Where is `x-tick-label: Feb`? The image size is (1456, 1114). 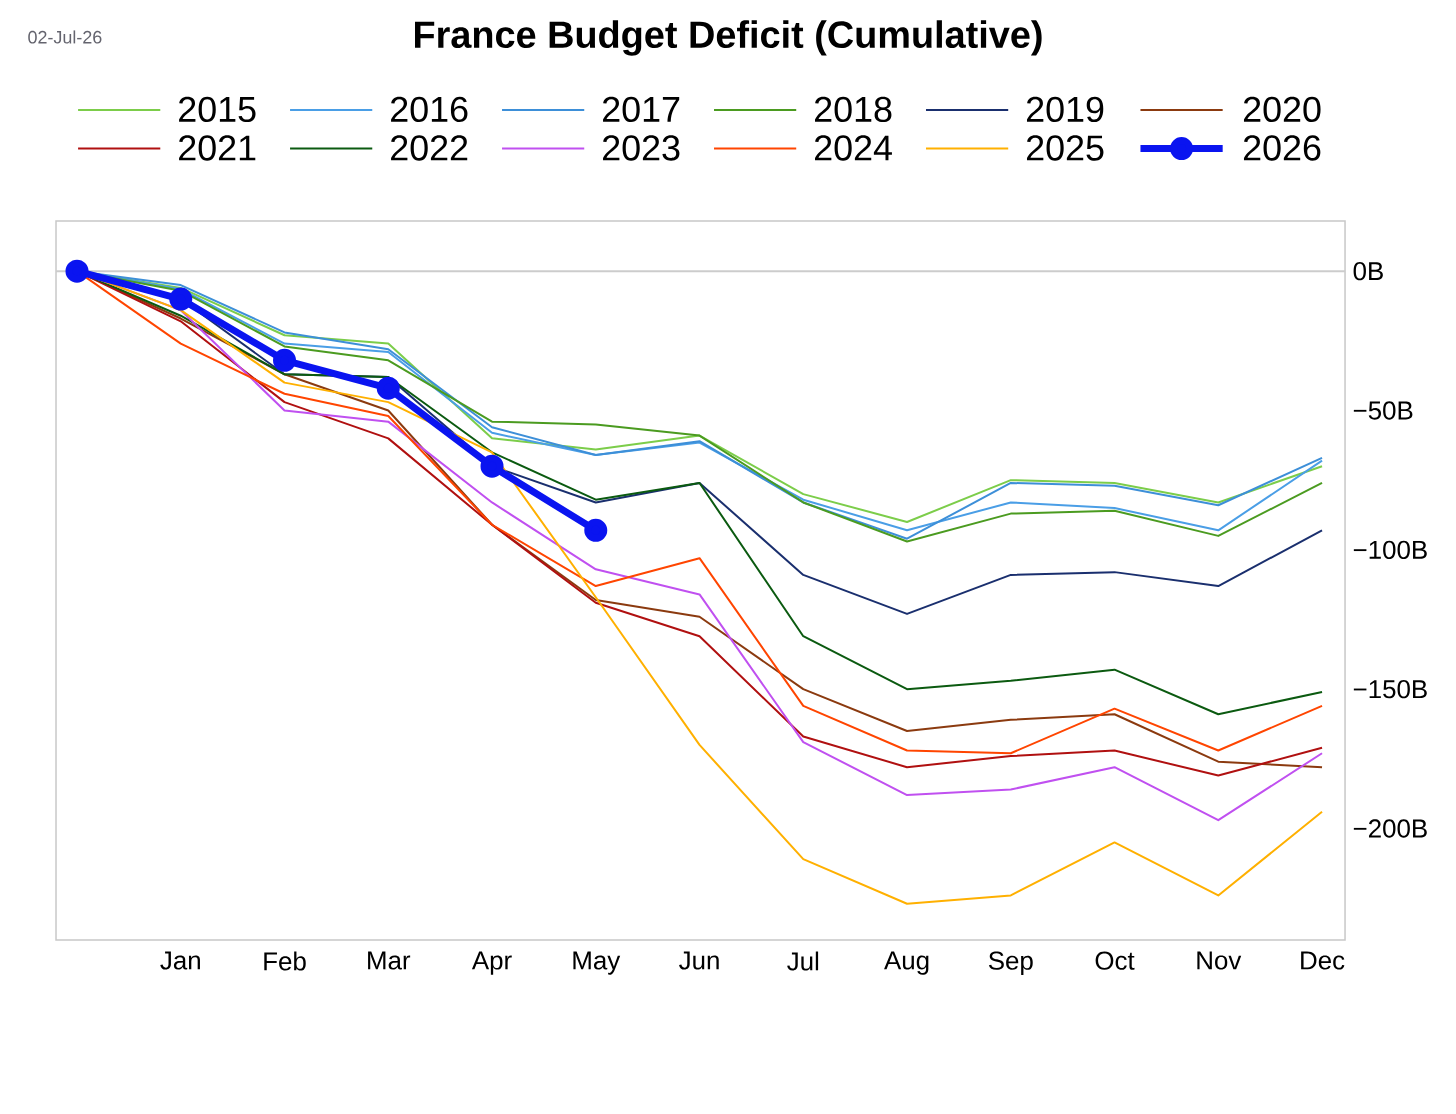
x-tick-label: Feb is located at coordinates (285, 961).